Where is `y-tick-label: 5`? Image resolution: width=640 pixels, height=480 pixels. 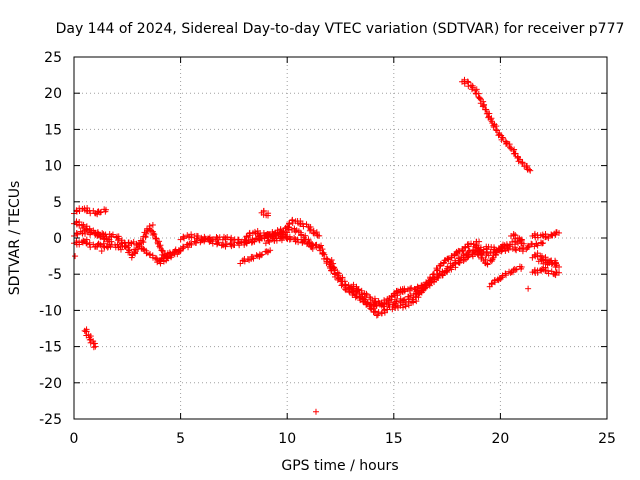
y-tick-label: 5 is located at coordinates (57, 203).